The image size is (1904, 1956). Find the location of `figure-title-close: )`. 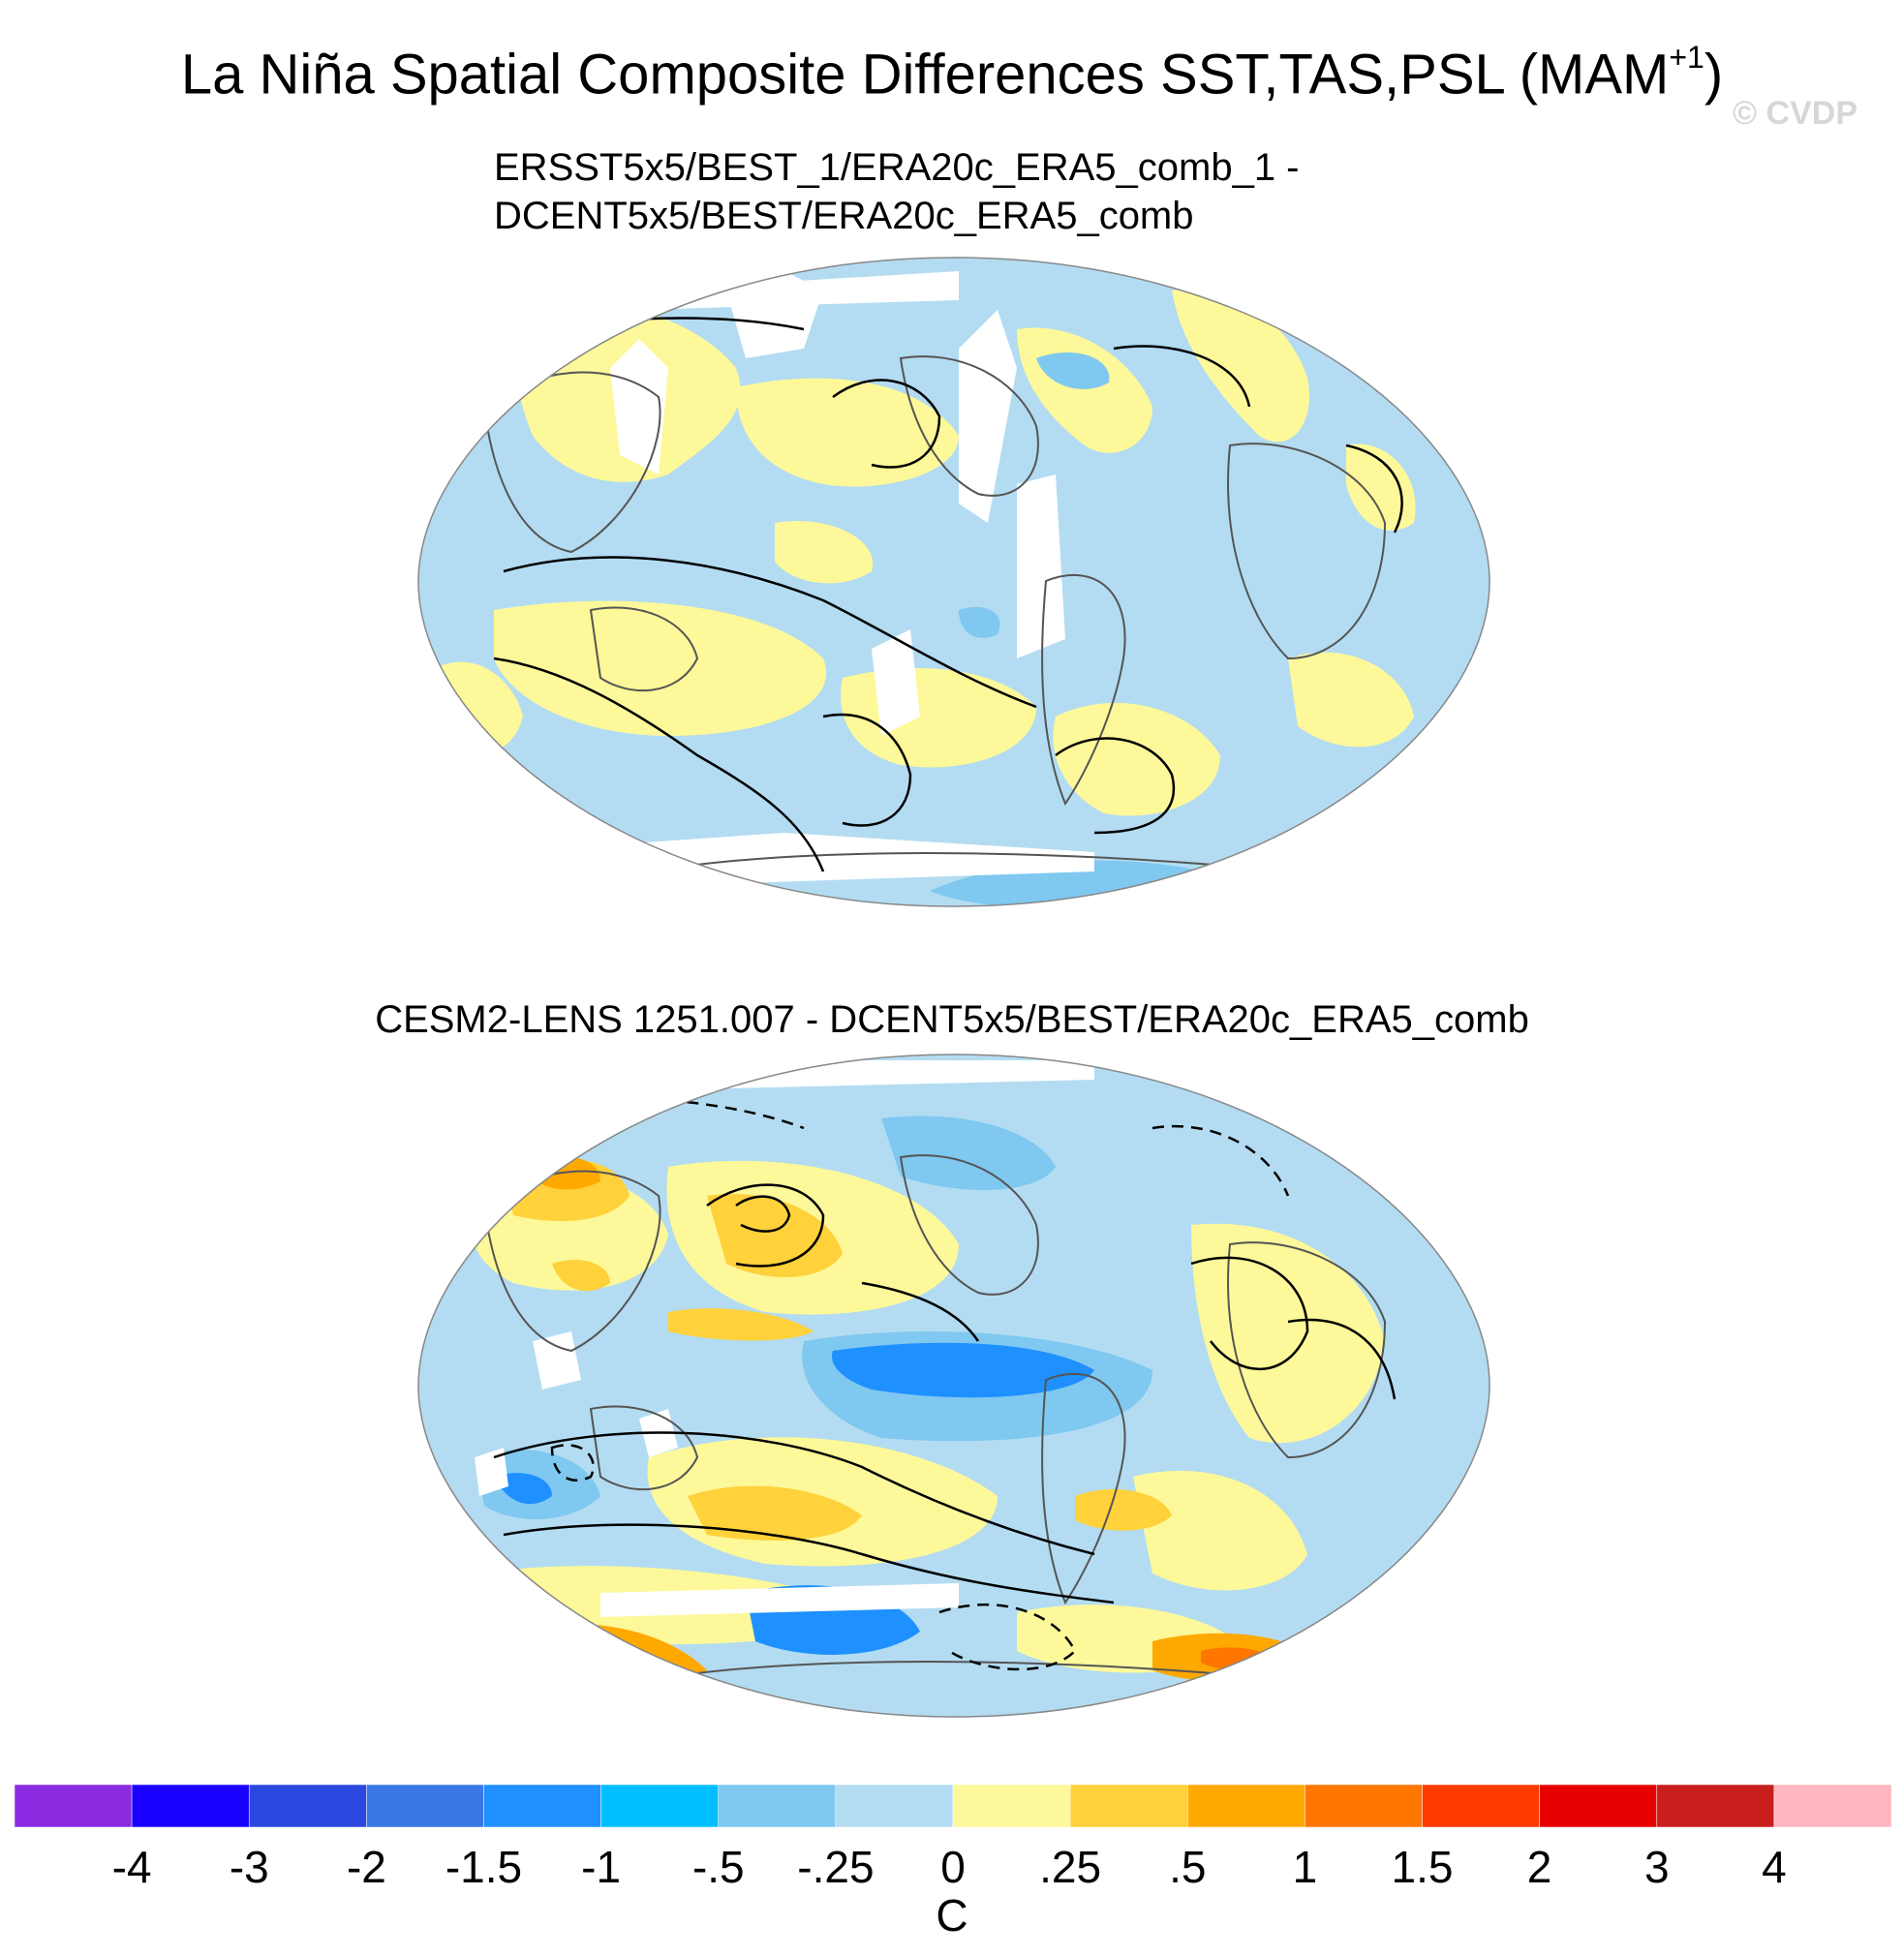

figure-title-close: ) is located at coordinates (1714, 75).